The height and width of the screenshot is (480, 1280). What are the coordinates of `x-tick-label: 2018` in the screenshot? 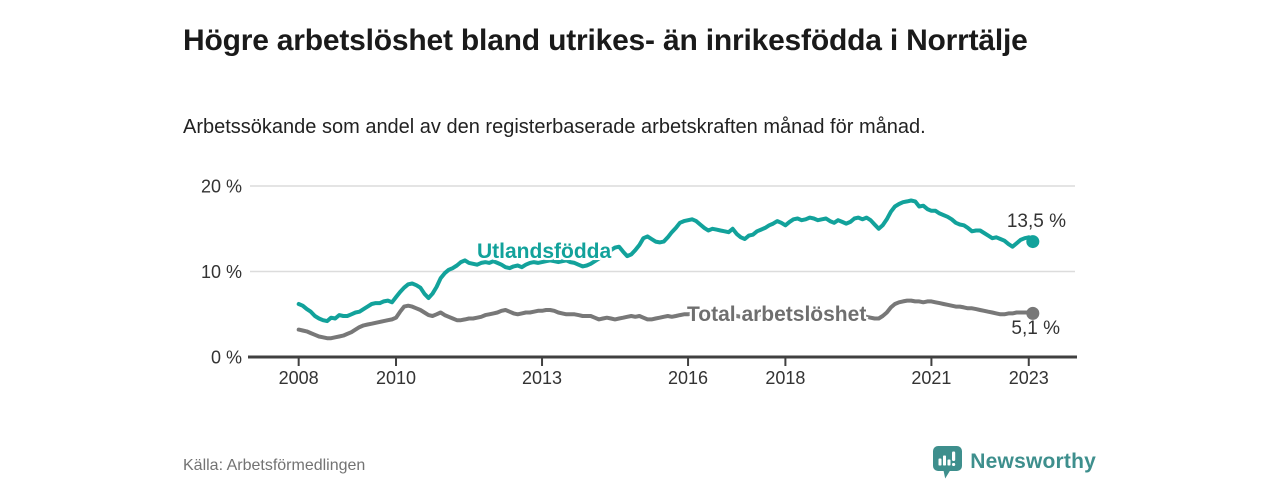 It's located at (785, 378).